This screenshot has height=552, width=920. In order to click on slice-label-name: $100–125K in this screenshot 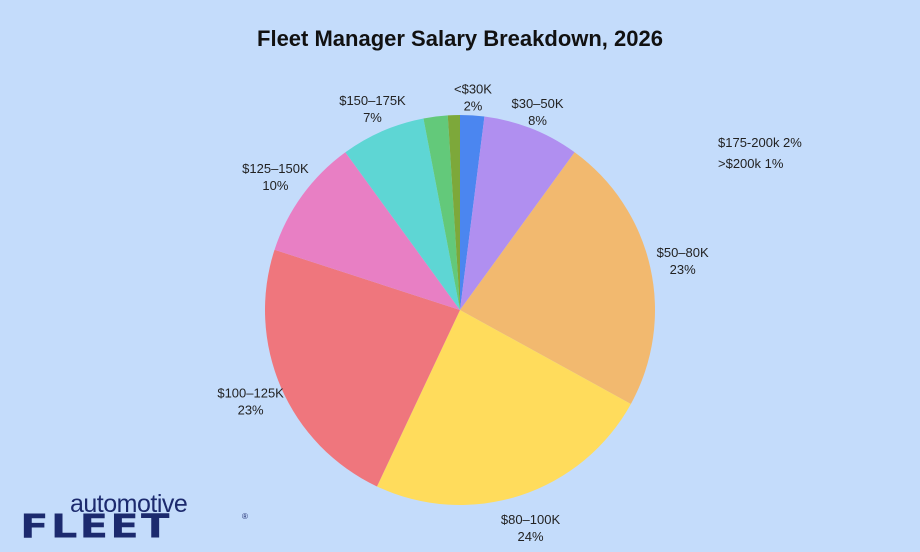, I will do `click(250, 393)`.